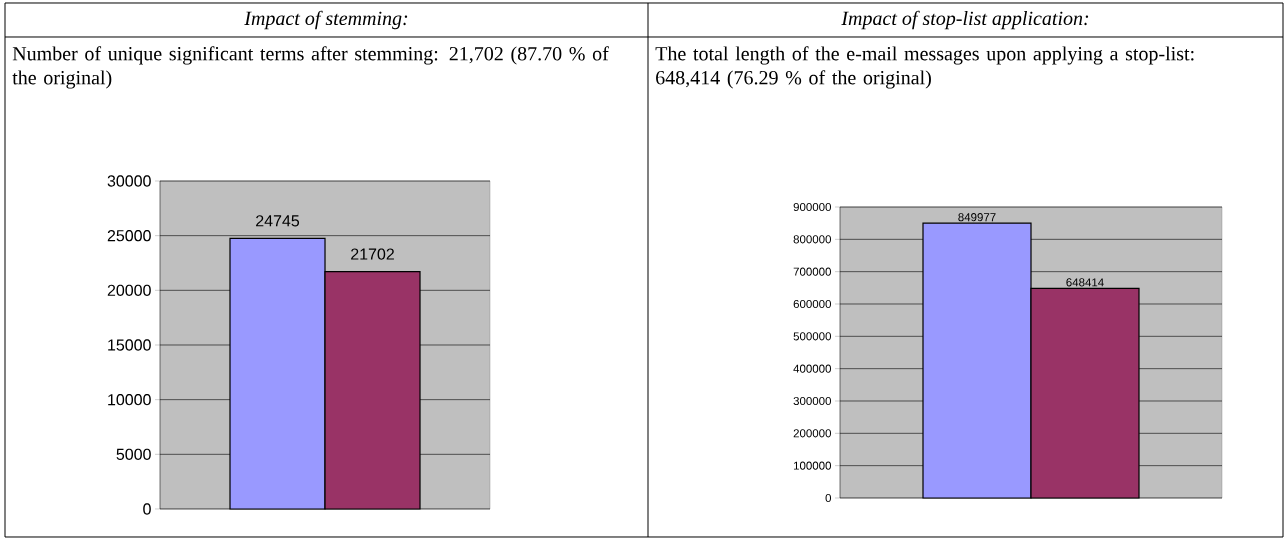 This screenshot has width=1285, height=540. What do you see at coordinates (129, 345) in the screenshot?
I see `y-tick-label: 15000` at bounding box center [129, 345].